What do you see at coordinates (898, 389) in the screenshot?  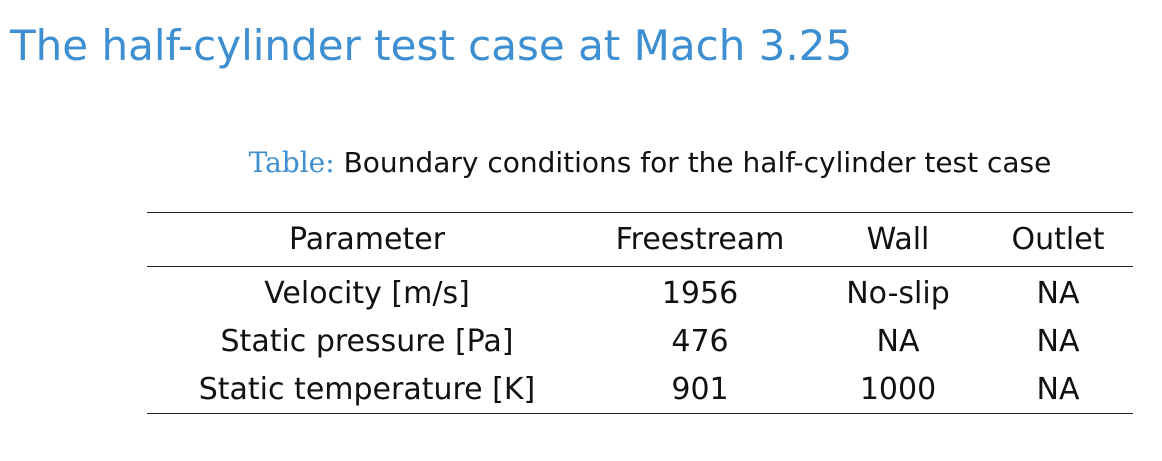 I see `cell-wall: 1000` at bounding box center [898, 389].